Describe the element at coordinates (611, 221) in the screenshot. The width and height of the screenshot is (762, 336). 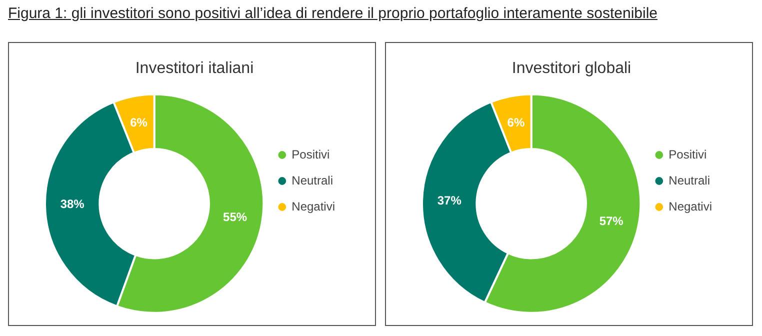
I see `data-label: 57%` at that location.